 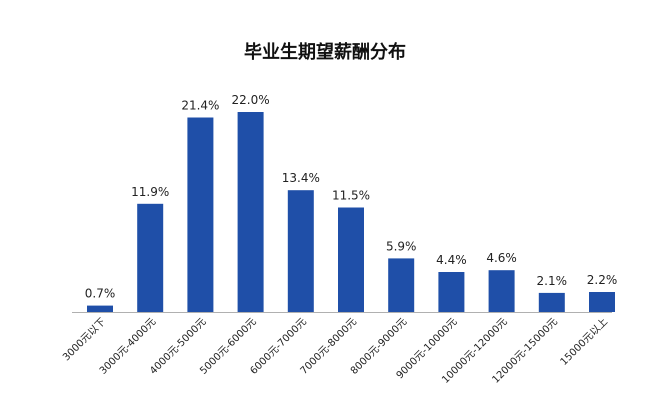 I want to click on bar-value-label-6: 5.9%, so click(x=401, y=246).